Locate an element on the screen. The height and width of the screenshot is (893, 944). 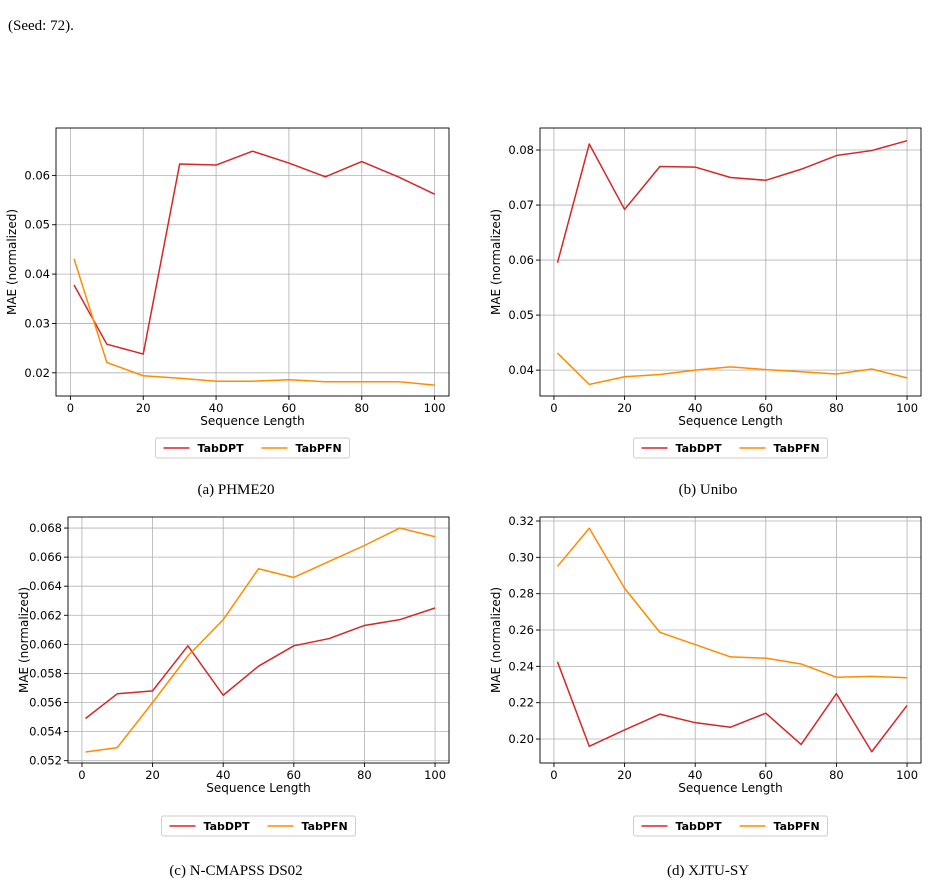
y-tick-label: 0.28 is located at coordinates (521, 594).